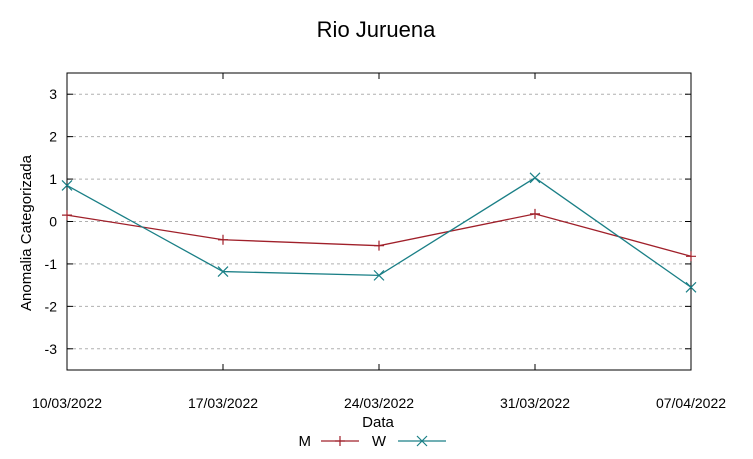  I want to click on x-axis-label: Data, so click(378, 422).